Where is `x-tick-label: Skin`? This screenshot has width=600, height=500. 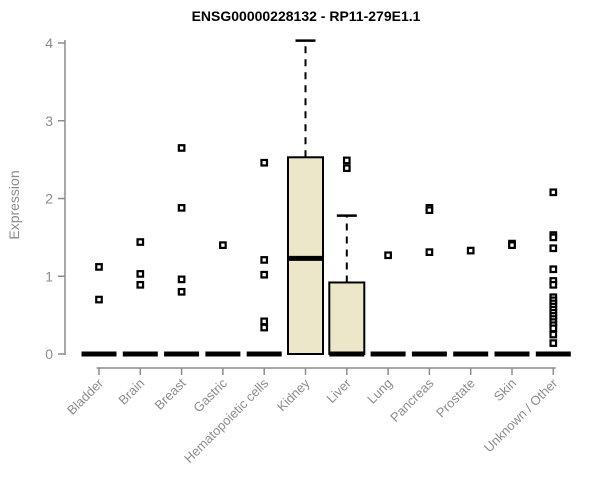
x-tick-label: Skin is located at coordinates (505, 390).